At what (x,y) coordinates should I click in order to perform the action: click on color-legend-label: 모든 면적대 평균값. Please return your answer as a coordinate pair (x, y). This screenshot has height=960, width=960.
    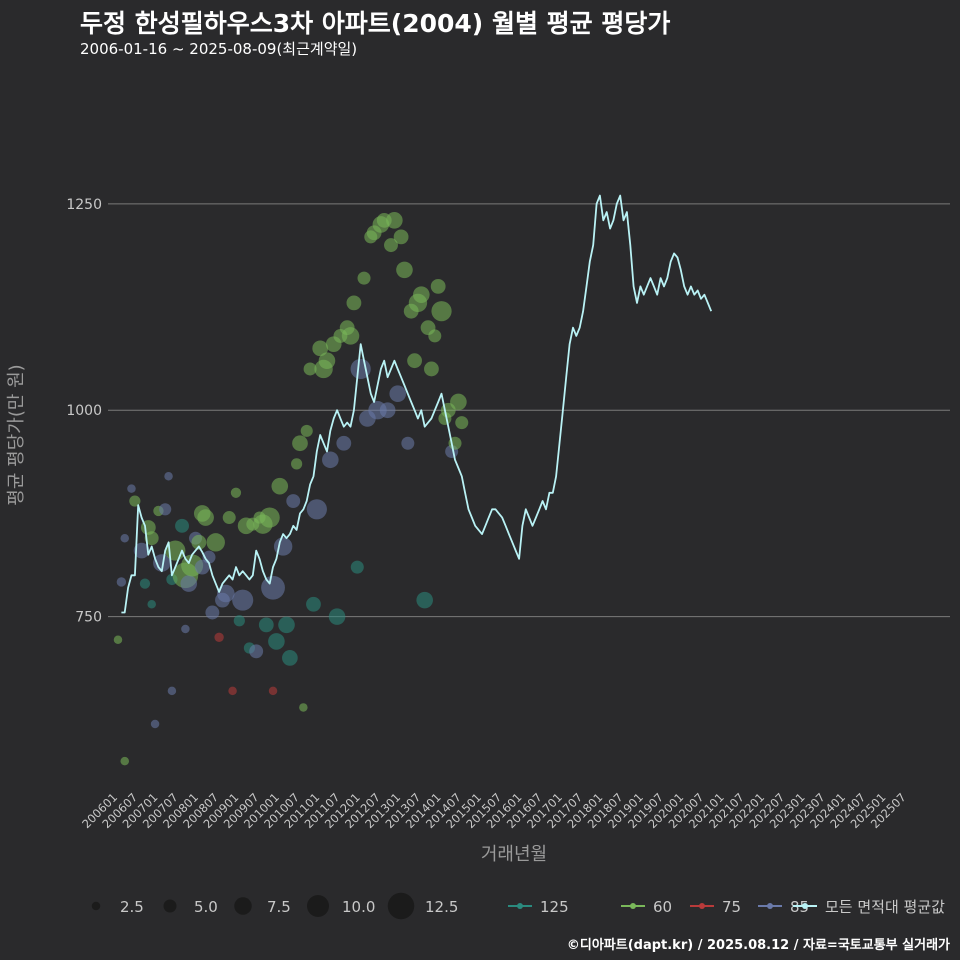
    Looking at the image, I should click on (885, 907).